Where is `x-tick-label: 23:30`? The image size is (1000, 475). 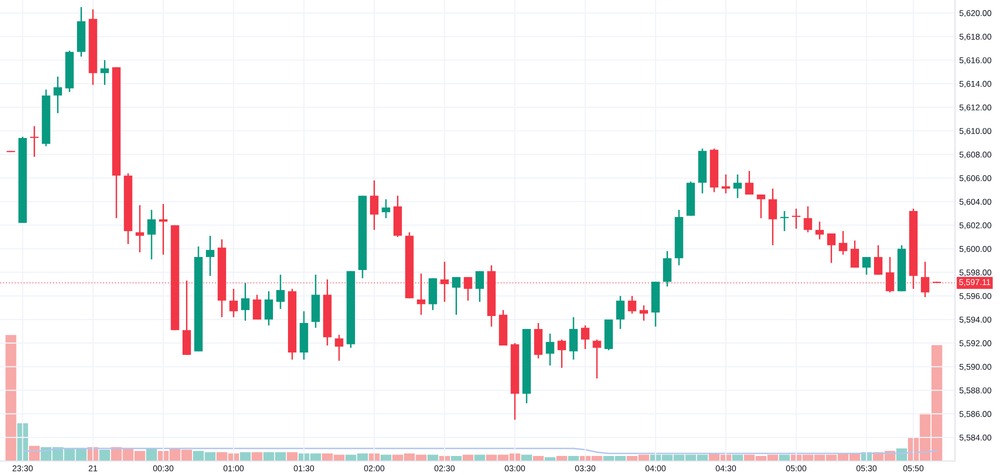 x-tick-label: 23:30 is located at coordinates (22, 468).